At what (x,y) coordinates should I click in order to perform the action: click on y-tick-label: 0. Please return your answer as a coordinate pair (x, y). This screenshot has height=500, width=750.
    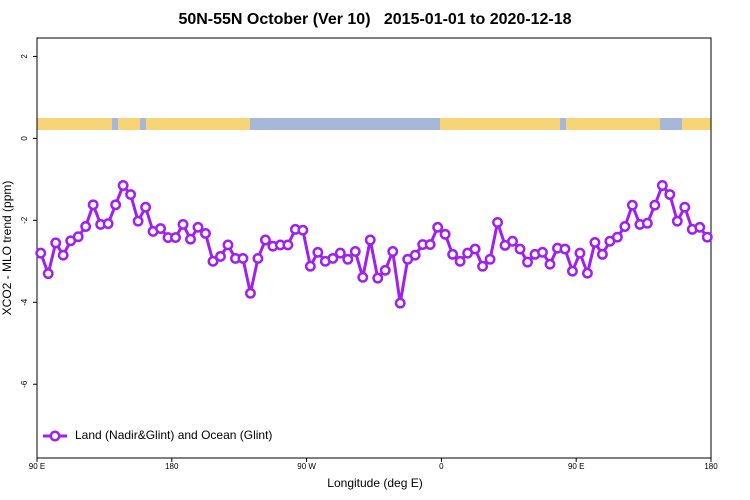
    Looking at the image, I should click on (24, 138).